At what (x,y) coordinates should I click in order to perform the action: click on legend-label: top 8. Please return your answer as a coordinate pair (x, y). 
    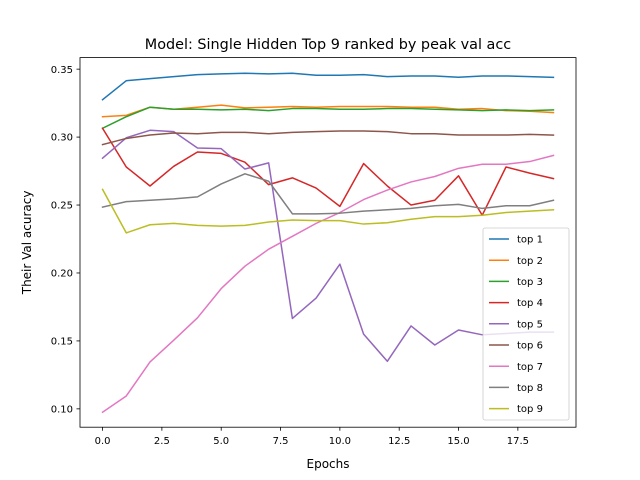
    Looking at the image, I should click on (530, 388).